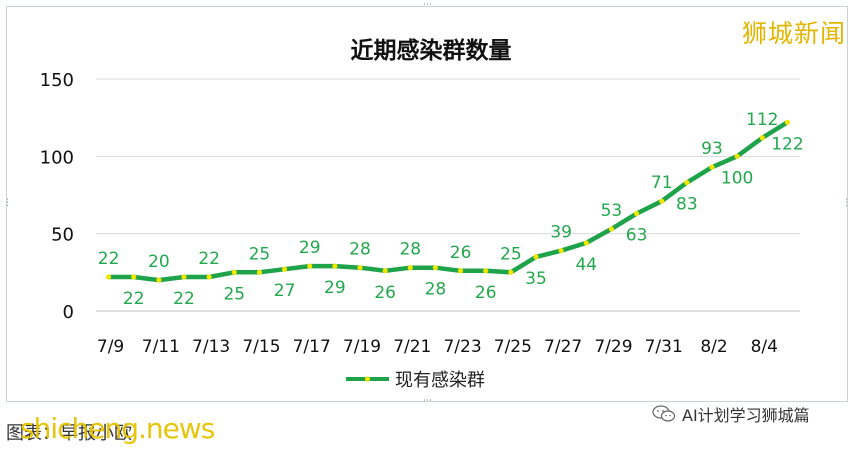 The height and width of the screenshot is (449, 860). Describe the element at coordinates (664, 347) in the screenshot. I see `x-tick-label: 7/31` at that location.